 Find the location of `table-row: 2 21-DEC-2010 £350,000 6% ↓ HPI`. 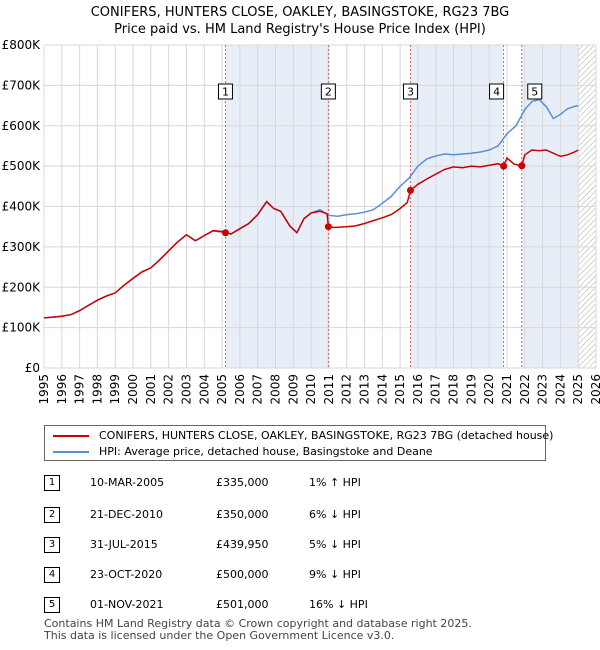

table-row: 2 21-DEC-2010 £350,000 6% ↓ HPI is located at coordinates (244, 515).